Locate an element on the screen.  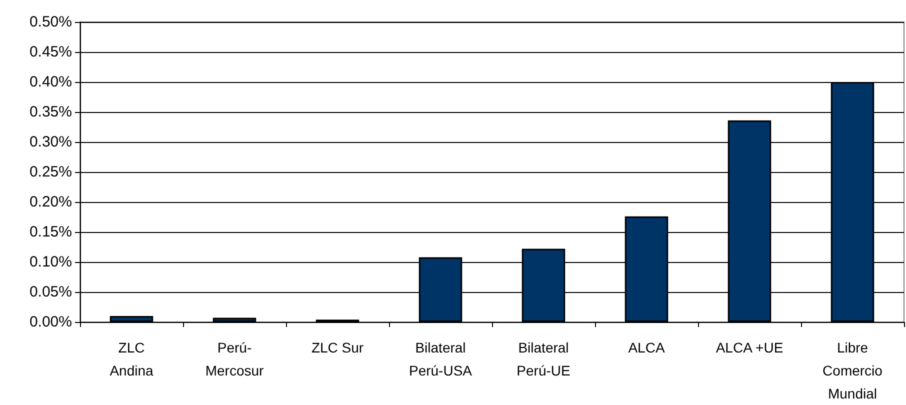
y-tick-label: 0.50% is located at coordinates (50, 22).